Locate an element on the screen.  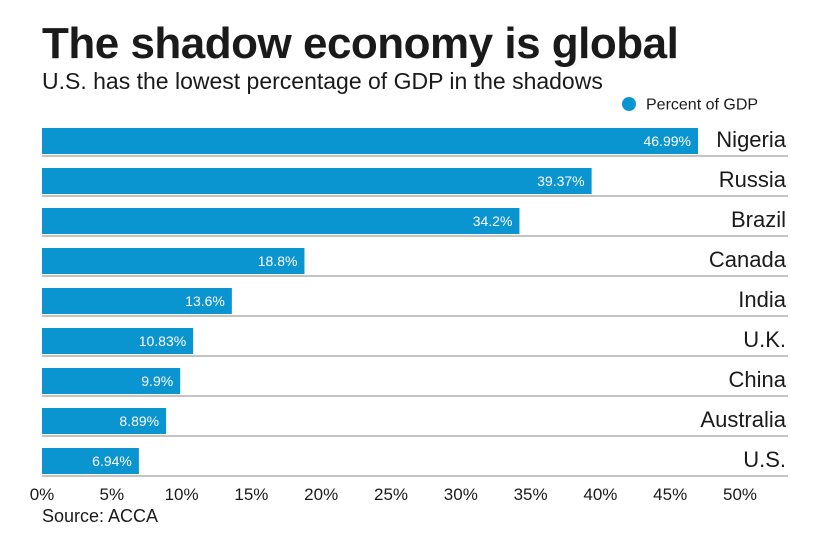
category-label: Russia is located at coordinates (753, 179).